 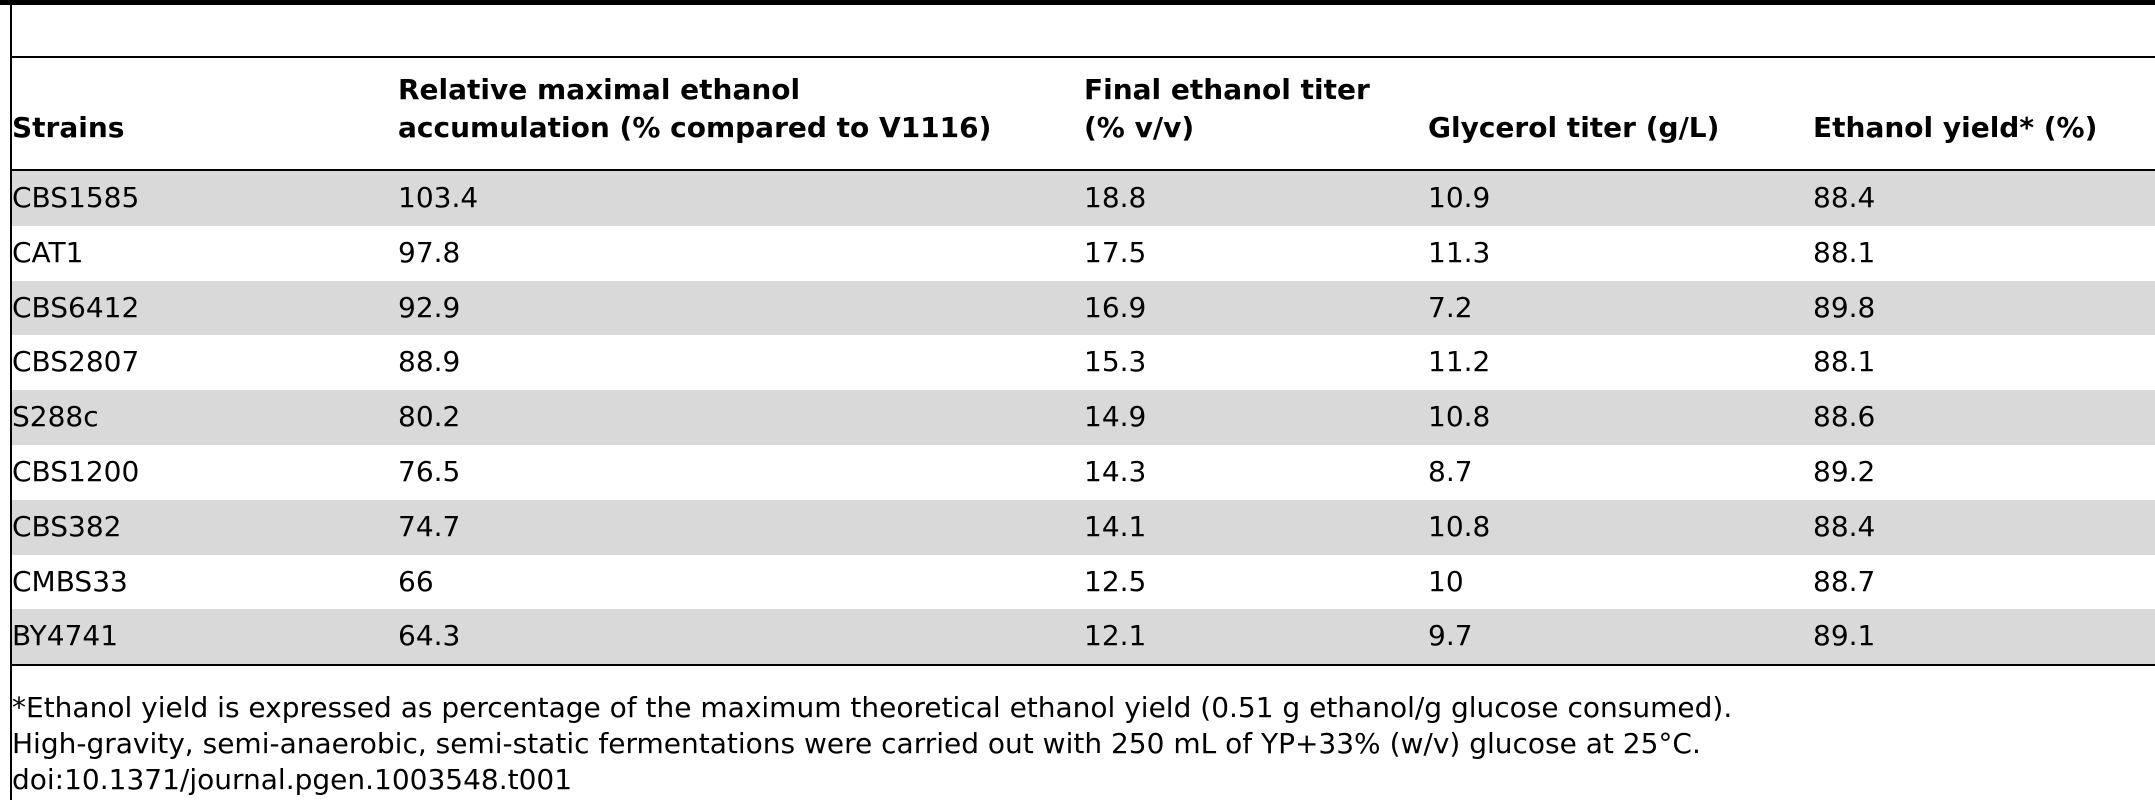 I want to click on header-glycerol-titer-line-1: Glycerol titer (g/L), so click(x=1574, y=127).